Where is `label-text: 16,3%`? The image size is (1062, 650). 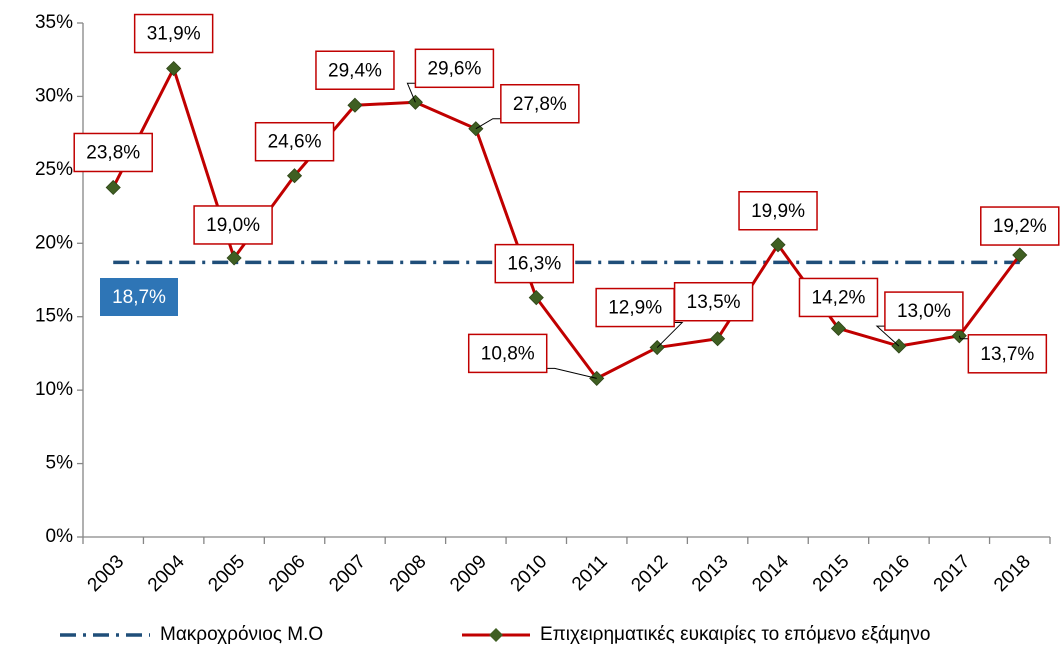 label-text: 16,3% is located at coordinates (534, 264).